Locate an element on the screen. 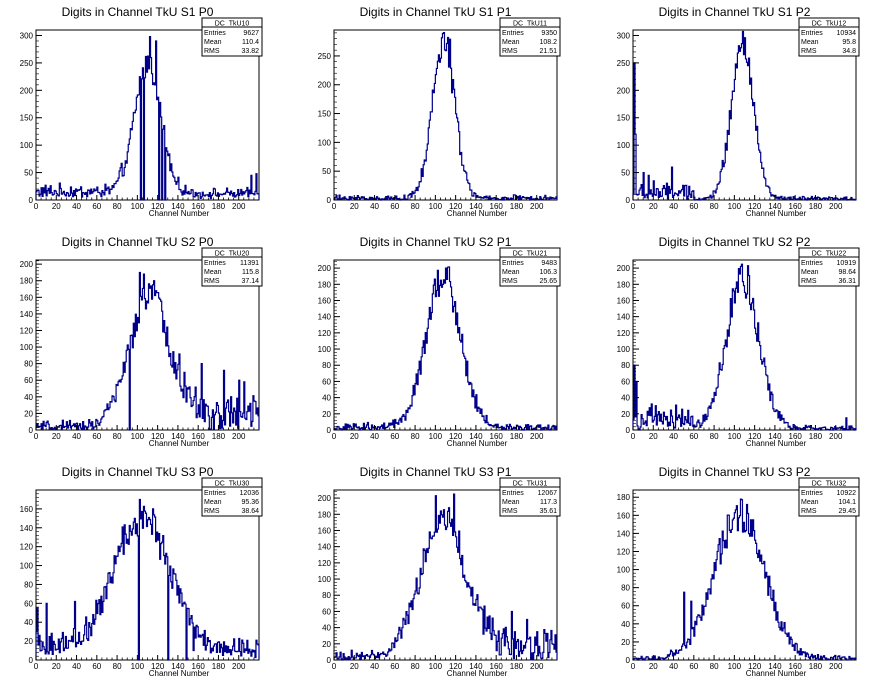 The width and height of the screenshot is (896, 690). y-tick-label: 100 is located at coordinates (325, 349).